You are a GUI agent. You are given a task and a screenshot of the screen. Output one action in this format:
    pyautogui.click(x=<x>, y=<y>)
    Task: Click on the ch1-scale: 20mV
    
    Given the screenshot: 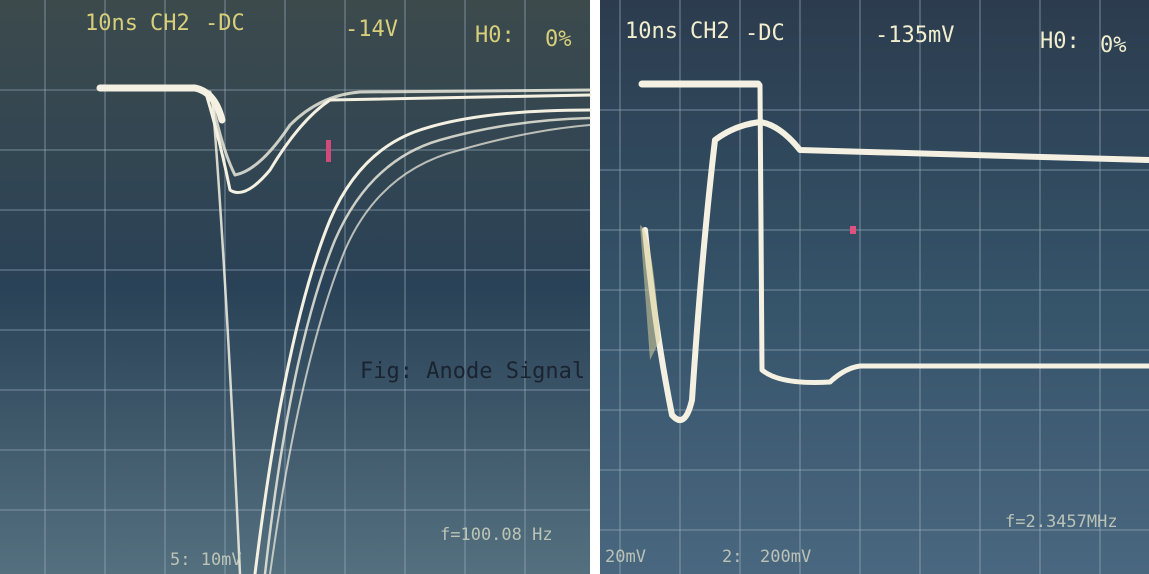 What is the action you would take?
    pyautogui.click(x=625, y=557)
    